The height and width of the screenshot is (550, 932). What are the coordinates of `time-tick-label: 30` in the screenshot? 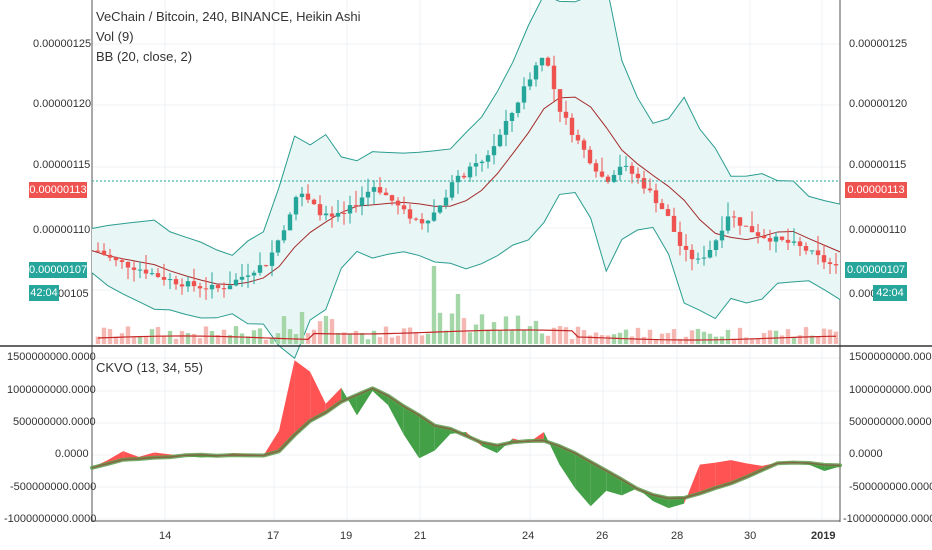 It's located at (750, 536).